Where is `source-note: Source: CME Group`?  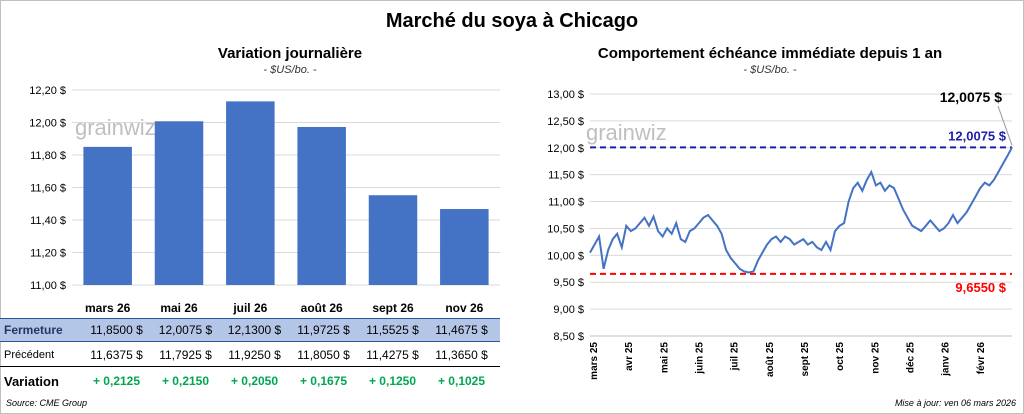
source-note: Source: CME Group is located at coordinates (47, 403).